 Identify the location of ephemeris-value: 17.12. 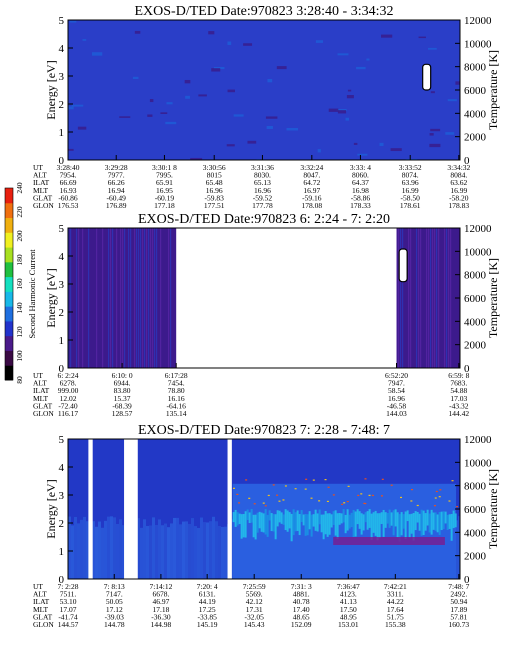
(114, 609).